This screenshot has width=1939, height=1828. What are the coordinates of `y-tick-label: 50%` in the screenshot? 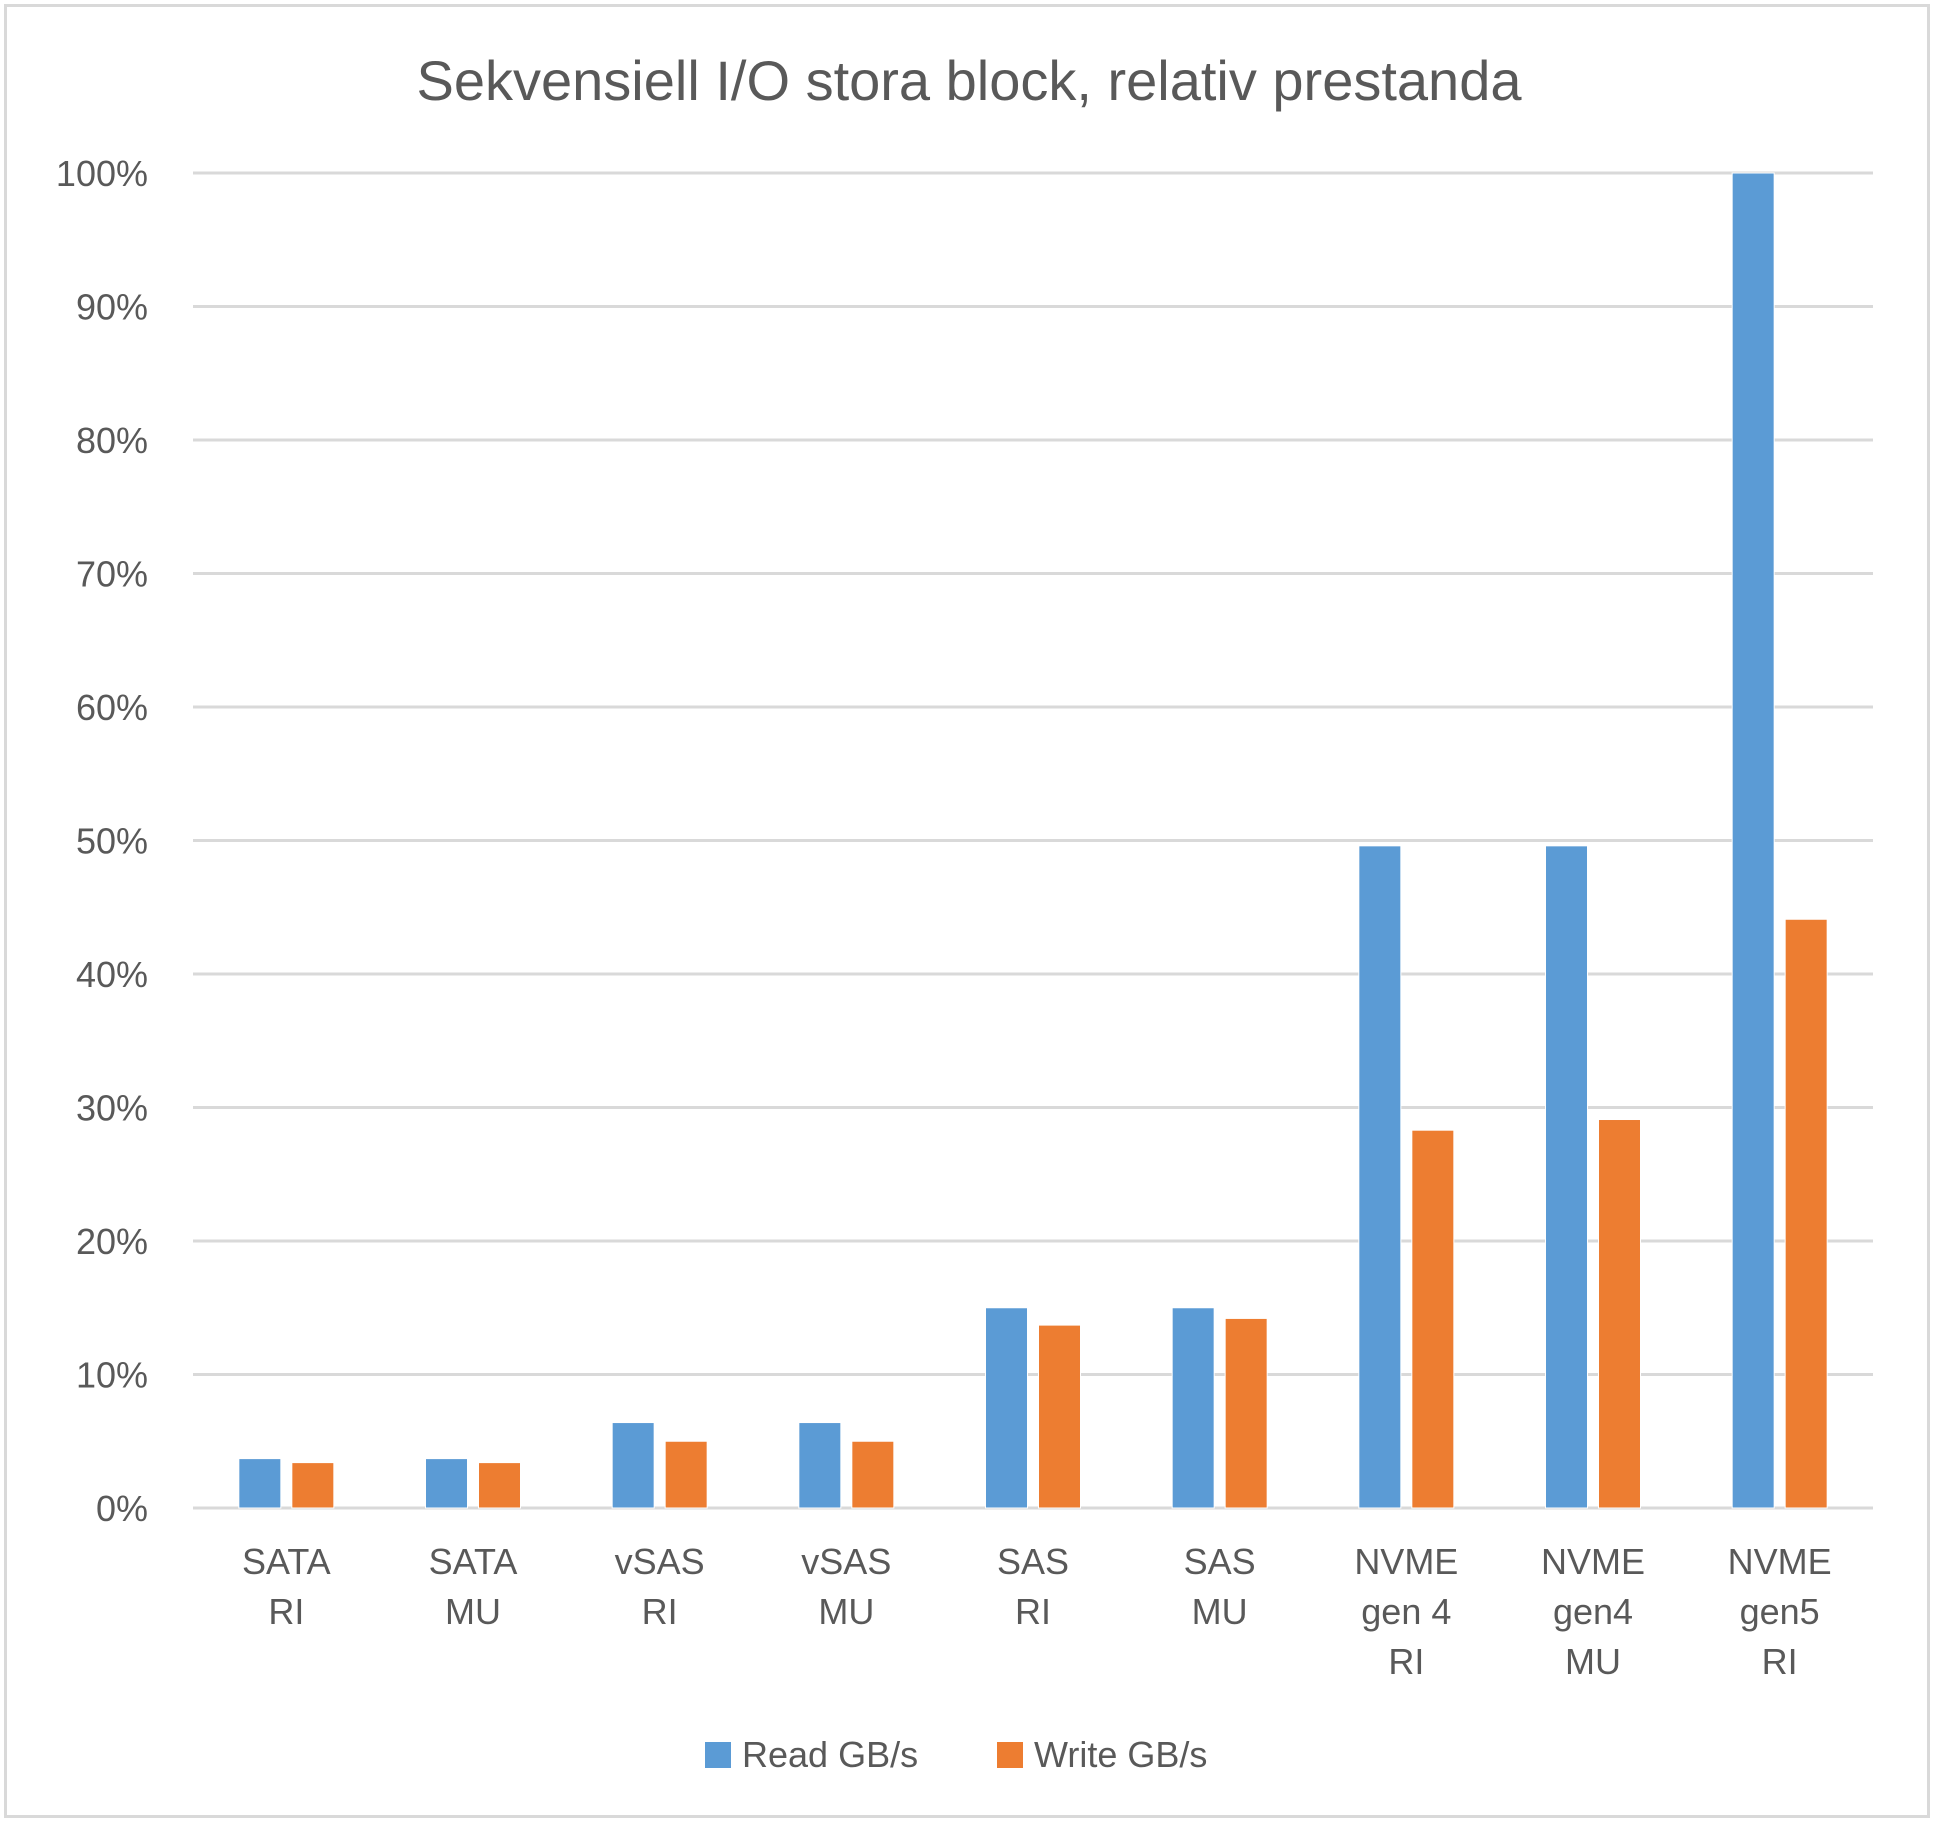 It's located at (112, 841).